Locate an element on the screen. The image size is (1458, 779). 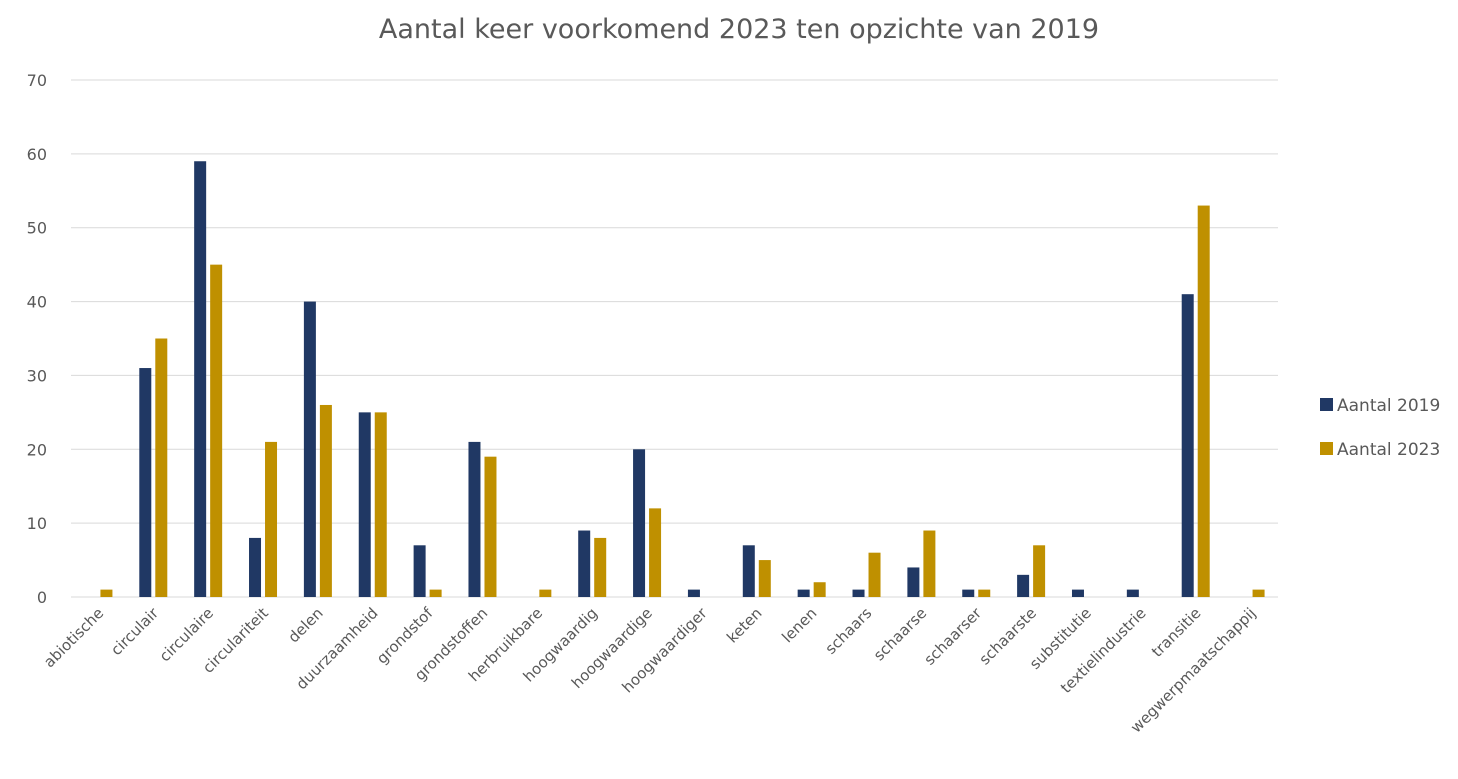
y-tick-label: 40 is located at coordinates (37, 302).